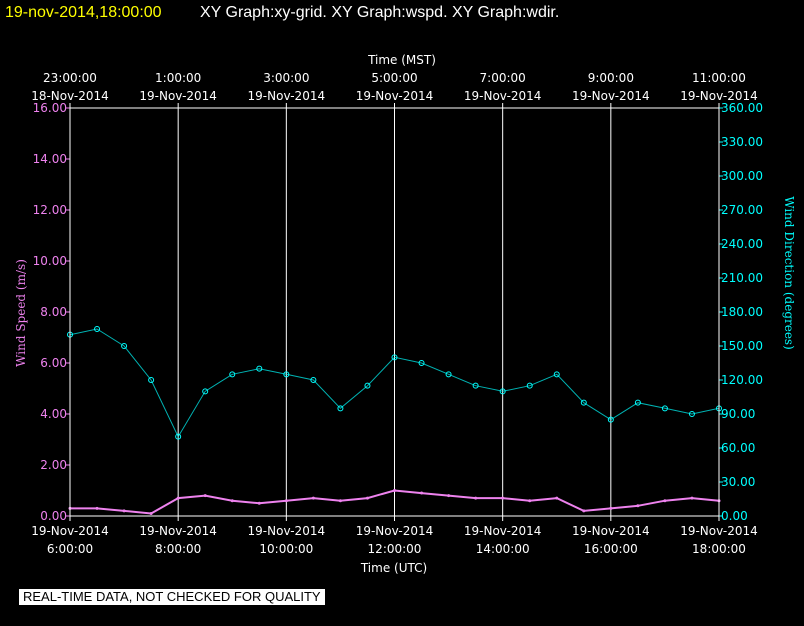 This screenshot has width=804, height=626. I want to click on right-tick-label: 210.00, so click(742, 278).